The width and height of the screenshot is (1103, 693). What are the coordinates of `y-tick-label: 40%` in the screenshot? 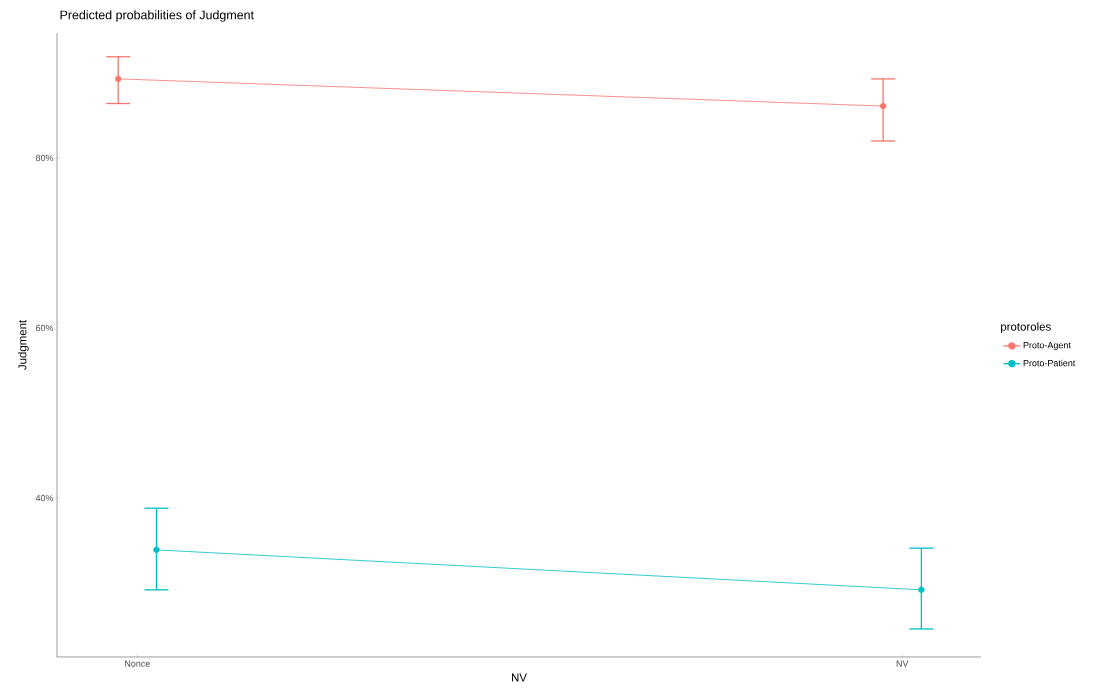 It's located at (44, 498).